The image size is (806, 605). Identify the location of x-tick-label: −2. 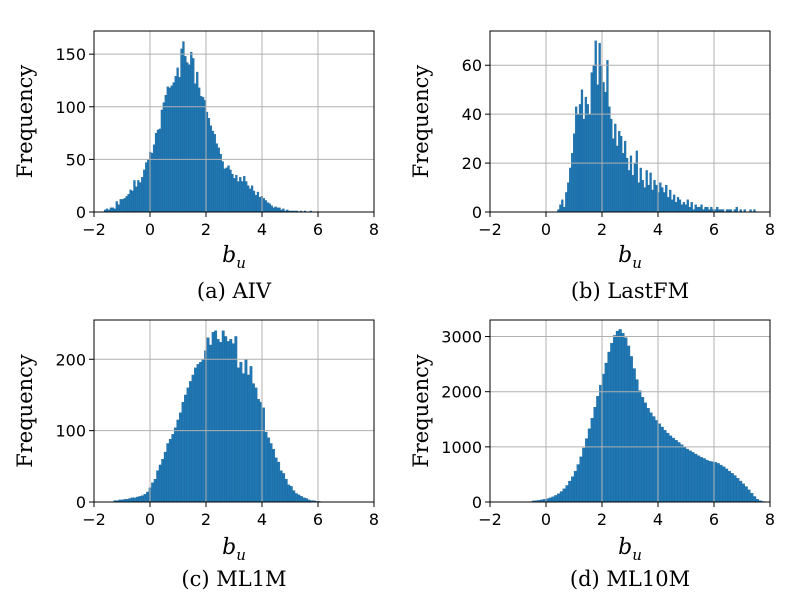
(94, 519).